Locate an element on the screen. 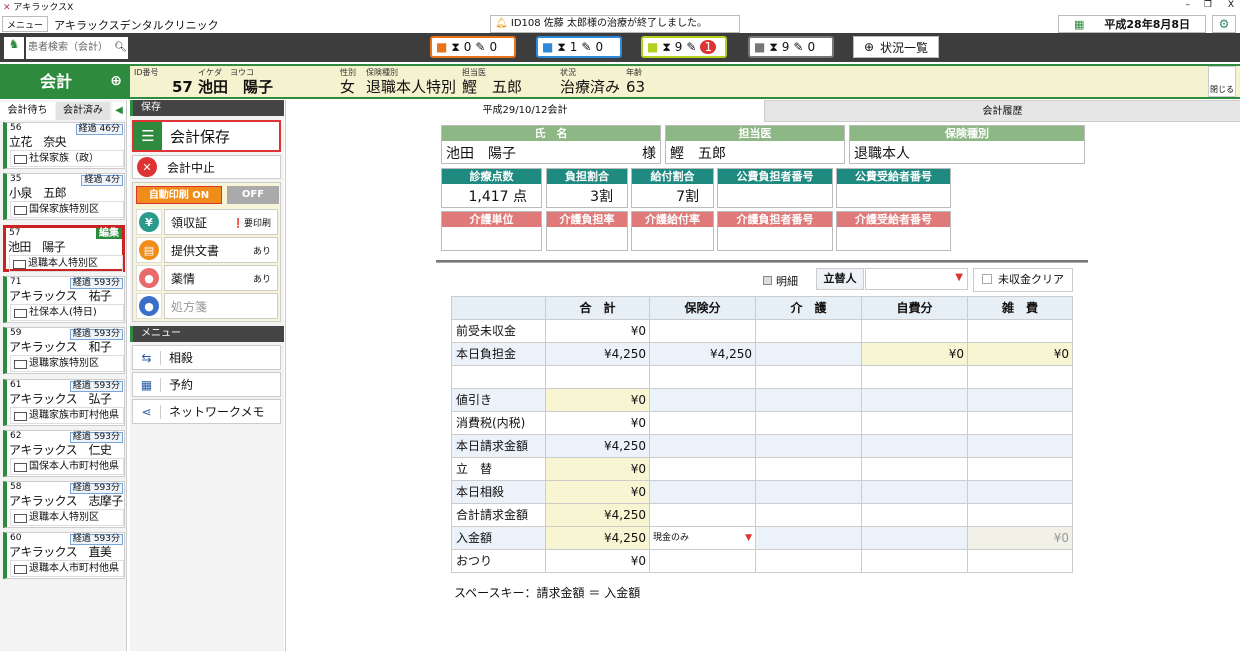 This screenshot has height=651, width=1240. notification-box: 🔔︎ ID108 佐藤 太郎様の治療が終了しました。 is located at coordinates (615, 24).